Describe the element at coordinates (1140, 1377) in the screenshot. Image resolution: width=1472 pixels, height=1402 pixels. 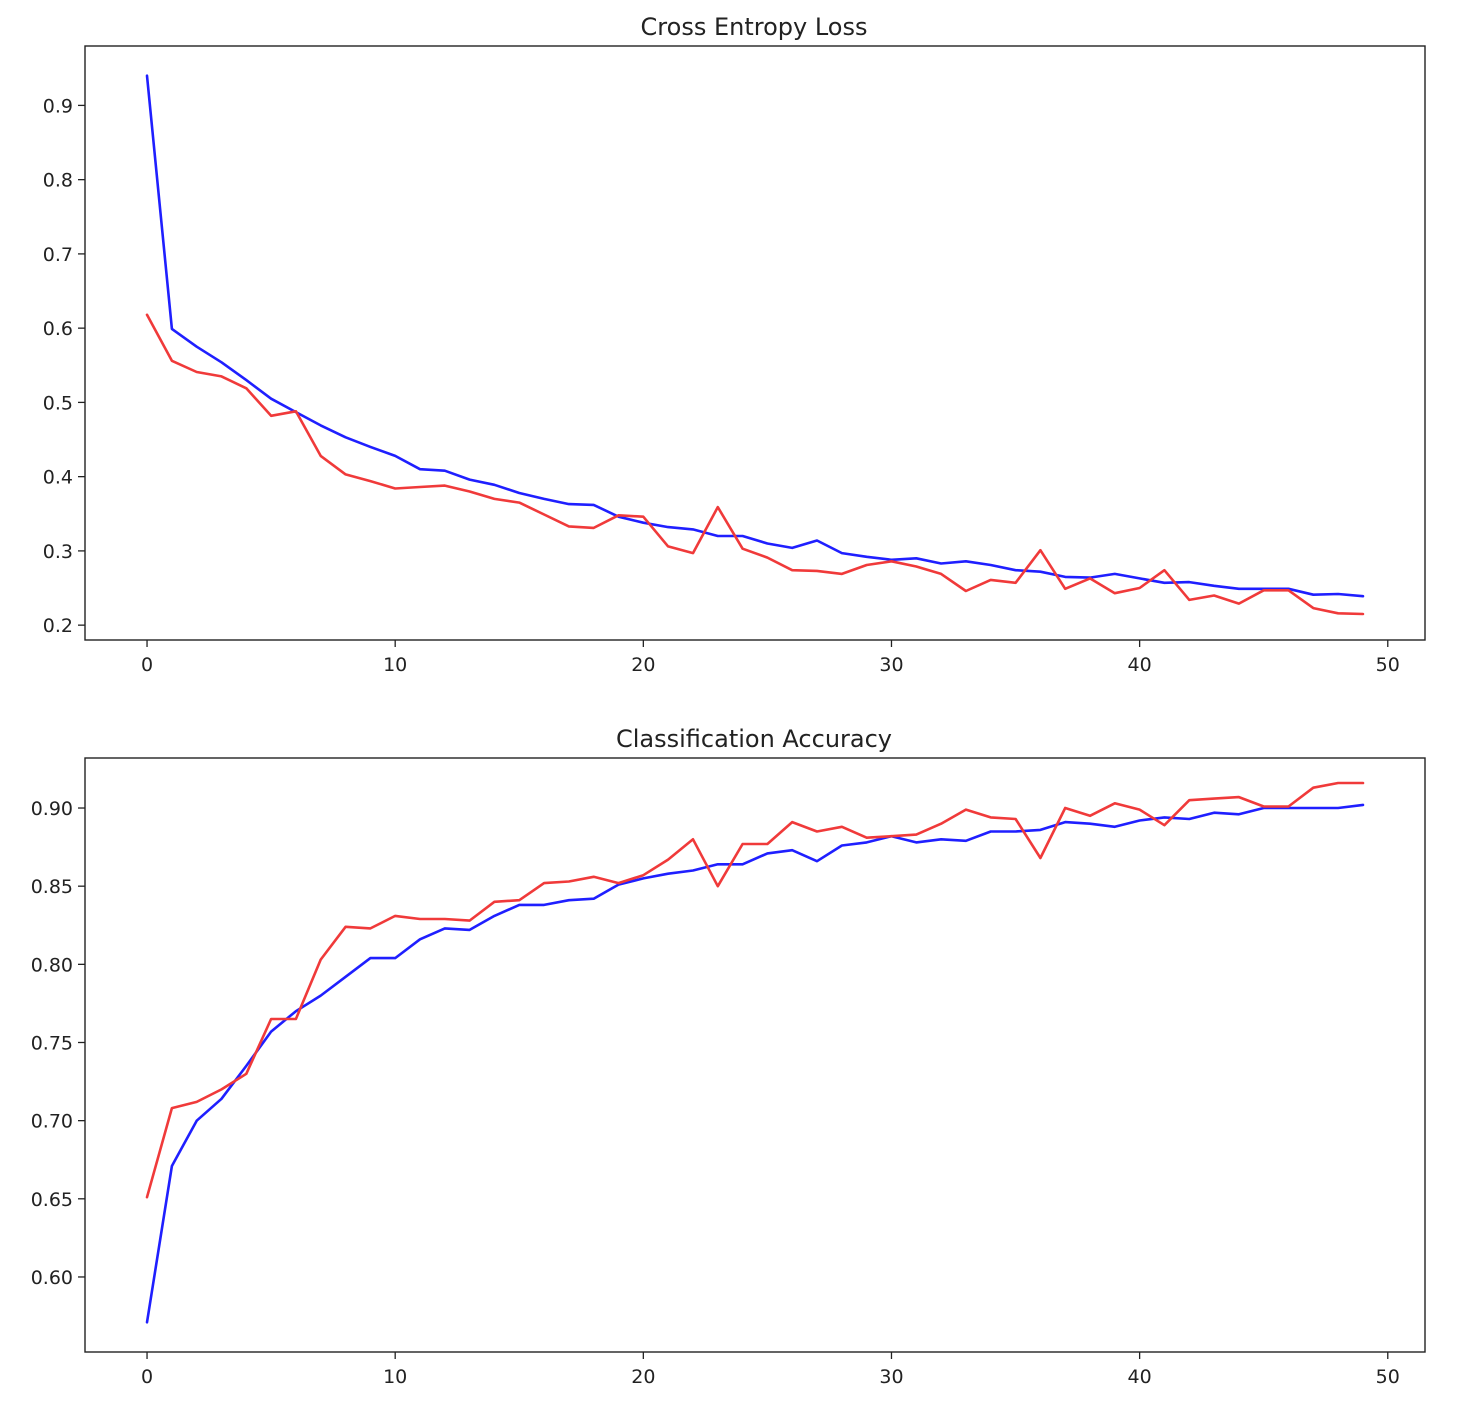
I see `accuracy-x-tick-label: 40` at that location.